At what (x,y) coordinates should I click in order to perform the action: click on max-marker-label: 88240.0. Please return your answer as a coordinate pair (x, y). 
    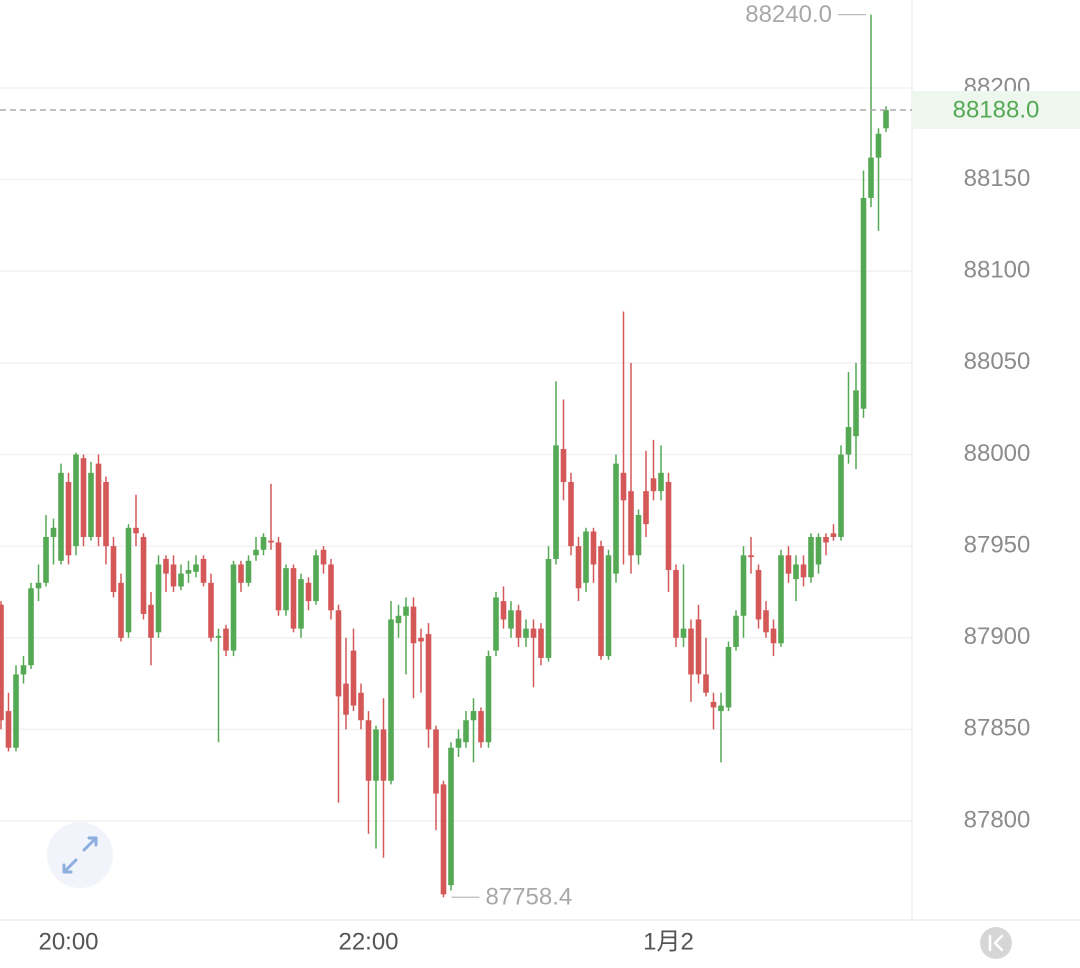
    Looking at the image, I should click on (788, 14).